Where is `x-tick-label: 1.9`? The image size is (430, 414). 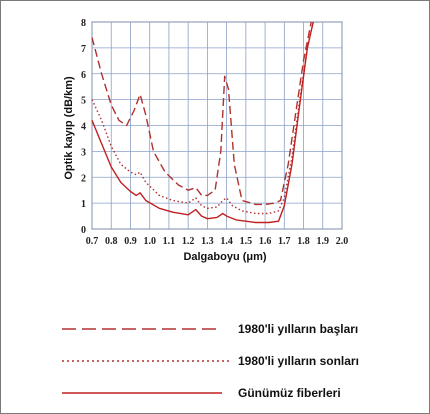 x-tick-label: 1.9 is located at coordinates (323, 241).